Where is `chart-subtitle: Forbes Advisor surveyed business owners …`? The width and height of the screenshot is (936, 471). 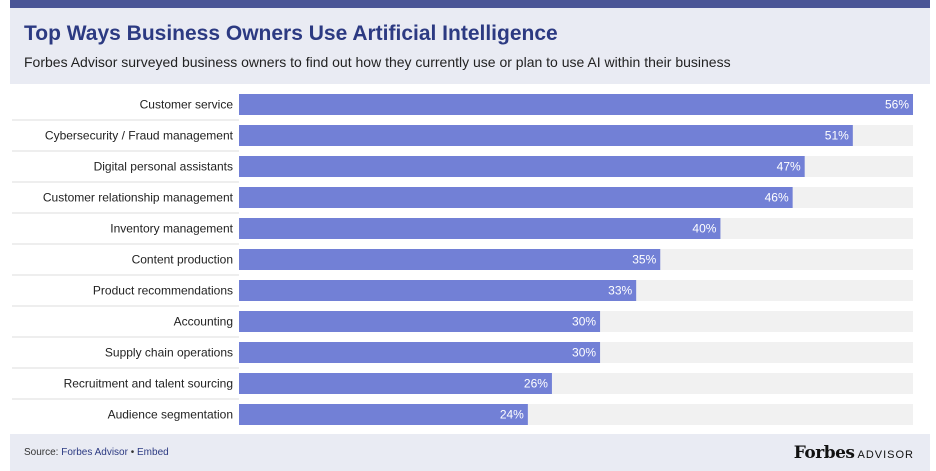 chart-subtitle: Forbes Advisor surveyed business owners … is located at coordinates (377, 62).